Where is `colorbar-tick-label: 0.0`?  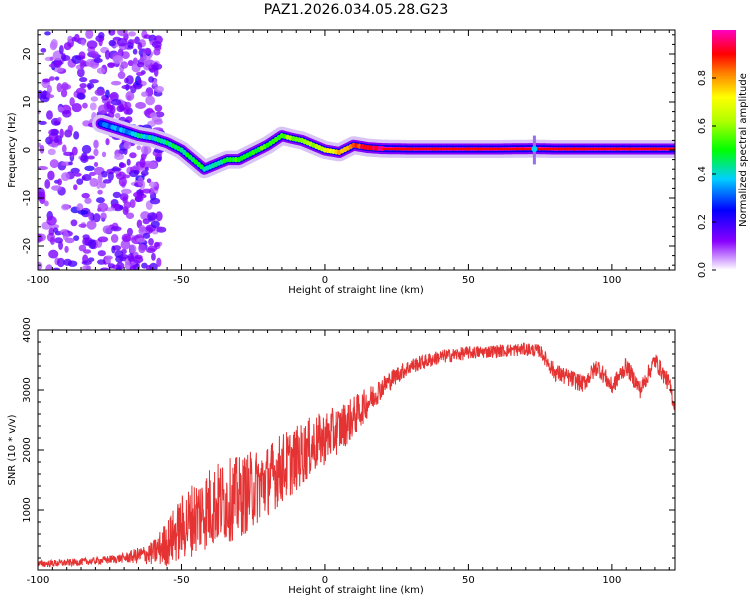
colorbar-tick-label: 0.0 is located at coordinates (702, 270).